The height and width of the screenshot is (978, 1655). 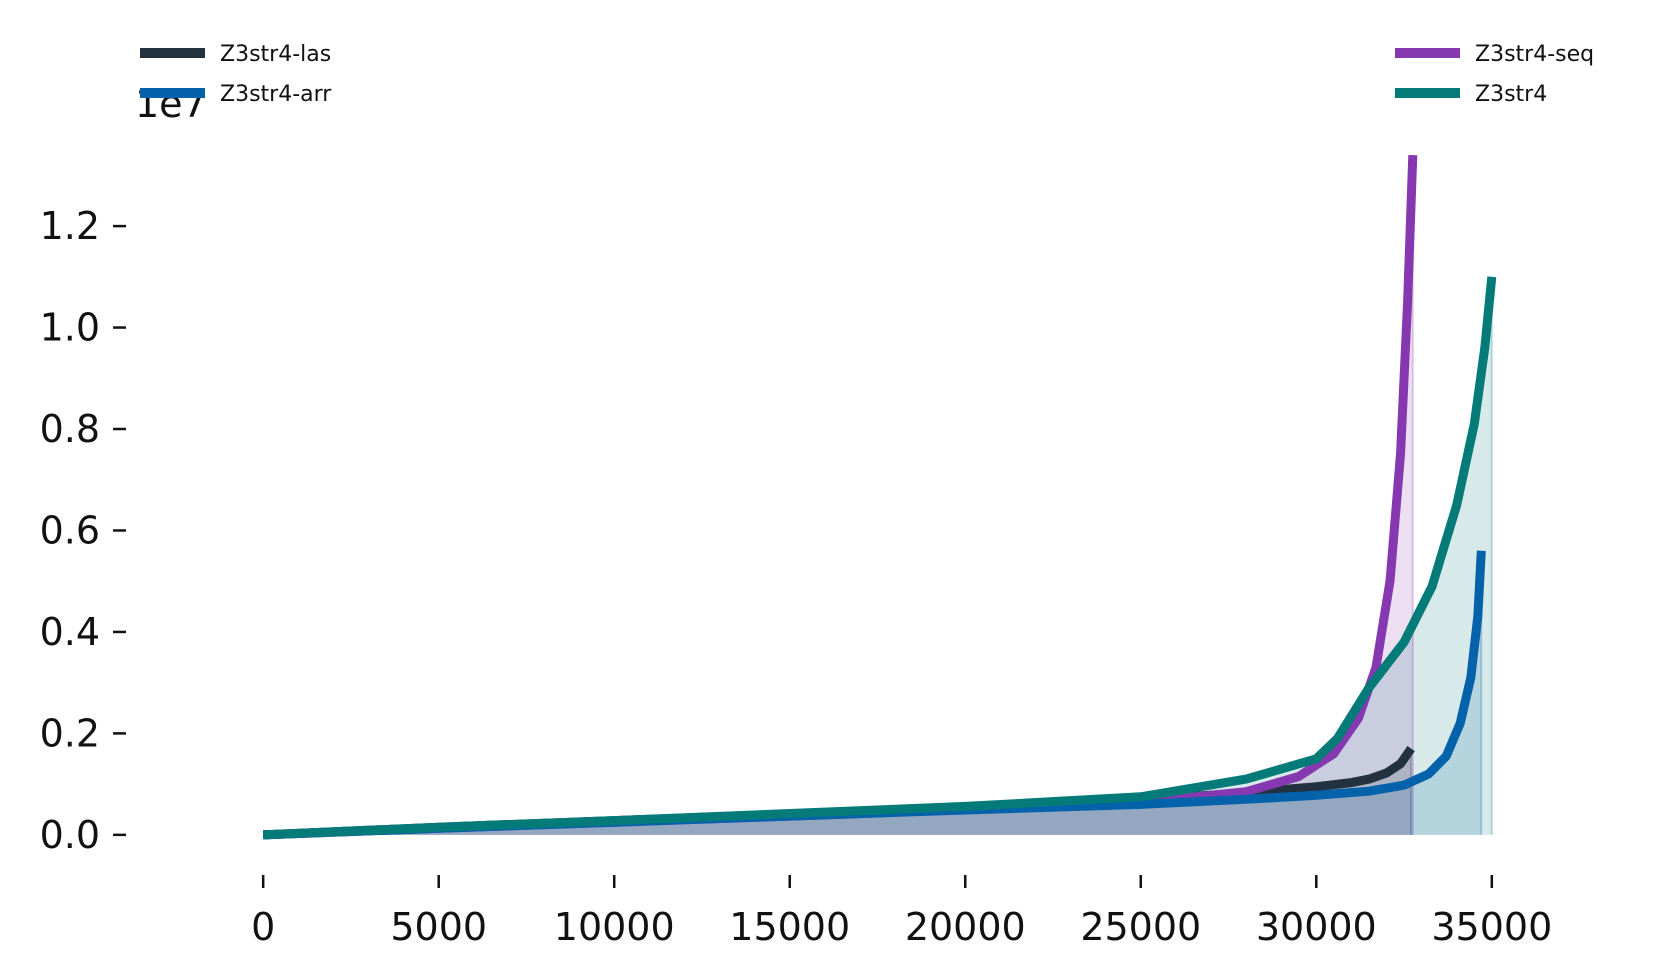 What do you see at coordinates (70, 632) in the screenshot?
I see `y-tick-label: 0.4` at bounding box center [70, 632].